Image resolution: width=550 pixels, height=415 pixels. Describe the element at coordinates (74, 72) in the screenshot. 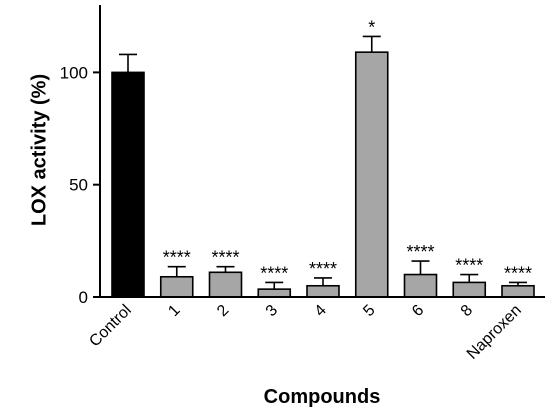

I see `y-tick-label: 100` at that location.